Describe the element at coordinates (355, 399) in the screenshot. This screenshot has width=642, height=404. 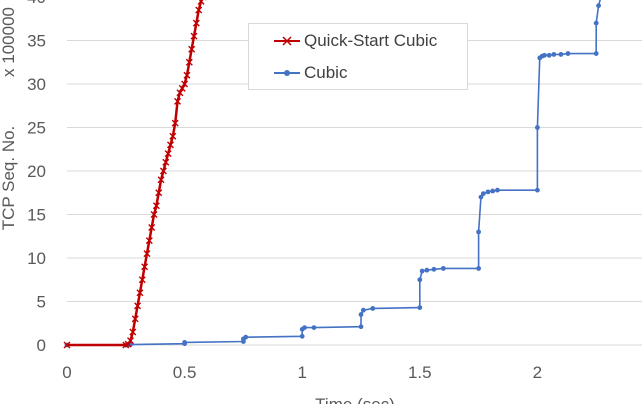
I see `x-axis-title: Time (sec)` at that location.